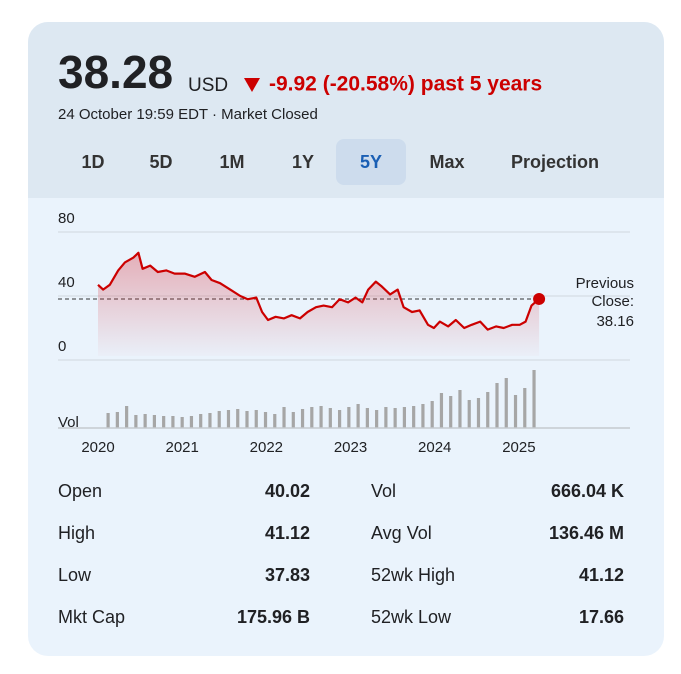 This screenshot has width=681, height=674. What do you see at coordinates (411, 617) in the screenshot?
I see `stat-label: 52wk Low` at bounding box center [411, 617].